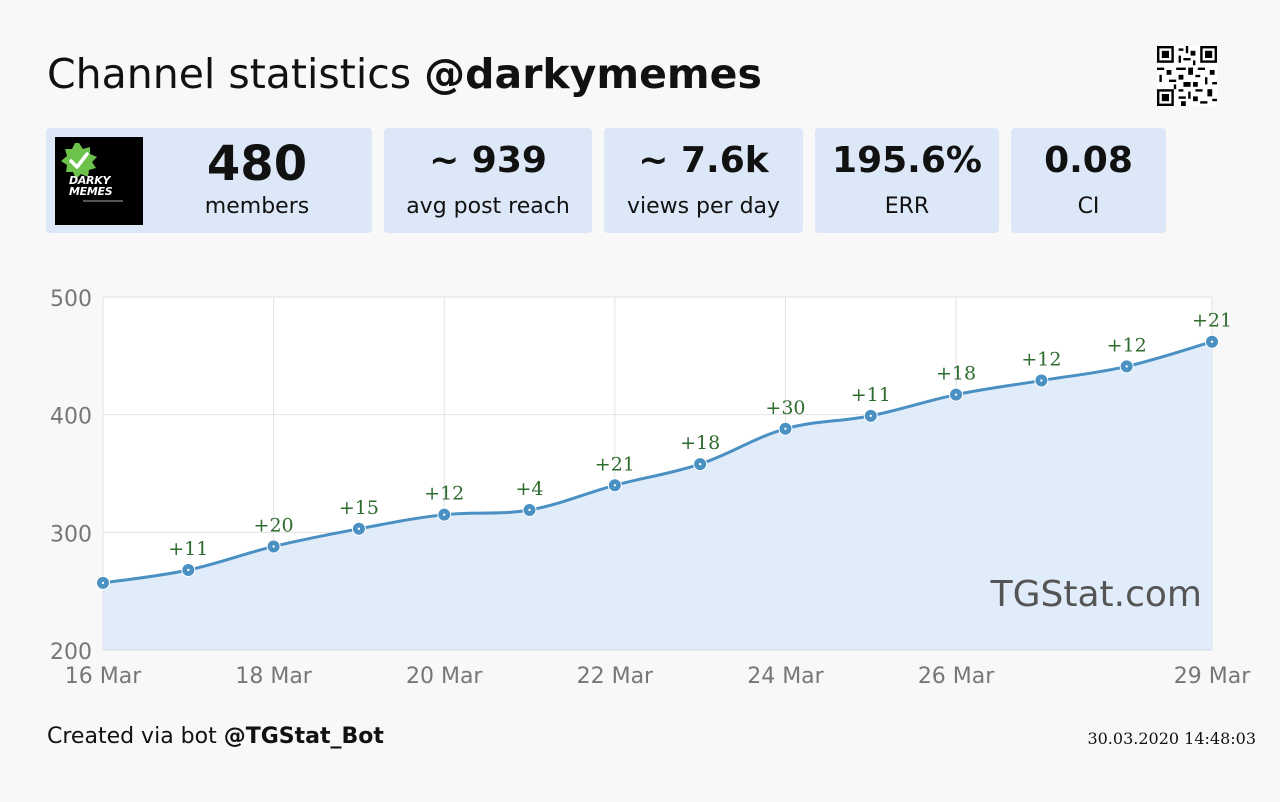 The width and height of the screenshot is (1280, 802). I want to click on footer-credit: Created via bot @TGStat_Bot, so click(215, 736).